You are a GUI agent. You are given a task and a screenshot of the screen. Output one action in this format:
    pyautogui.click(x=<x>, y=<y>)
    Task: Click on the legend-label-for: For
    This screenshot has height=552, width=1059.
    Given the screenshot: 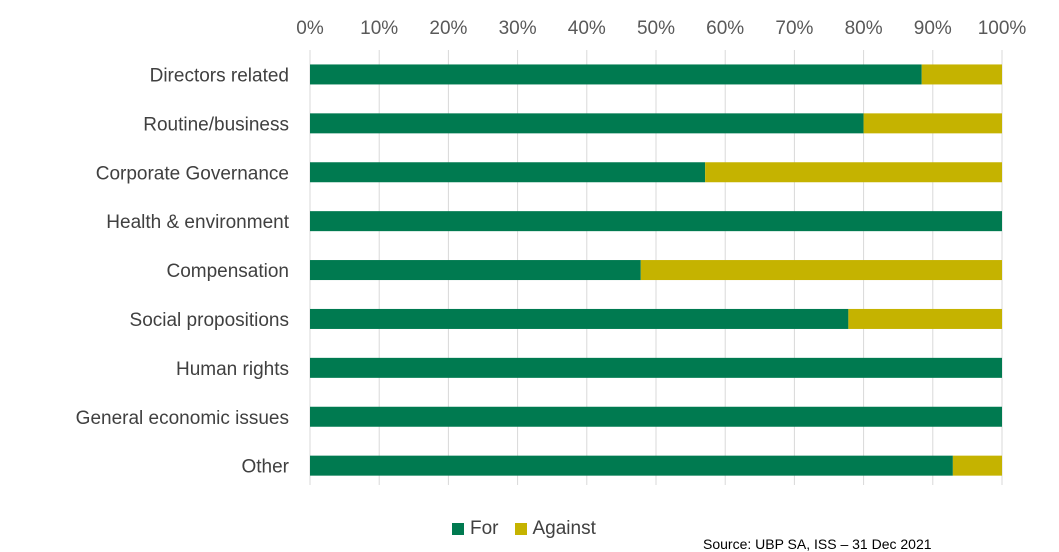 What is the action you would take?
    pyautogui.click(x=484, y=528)
    